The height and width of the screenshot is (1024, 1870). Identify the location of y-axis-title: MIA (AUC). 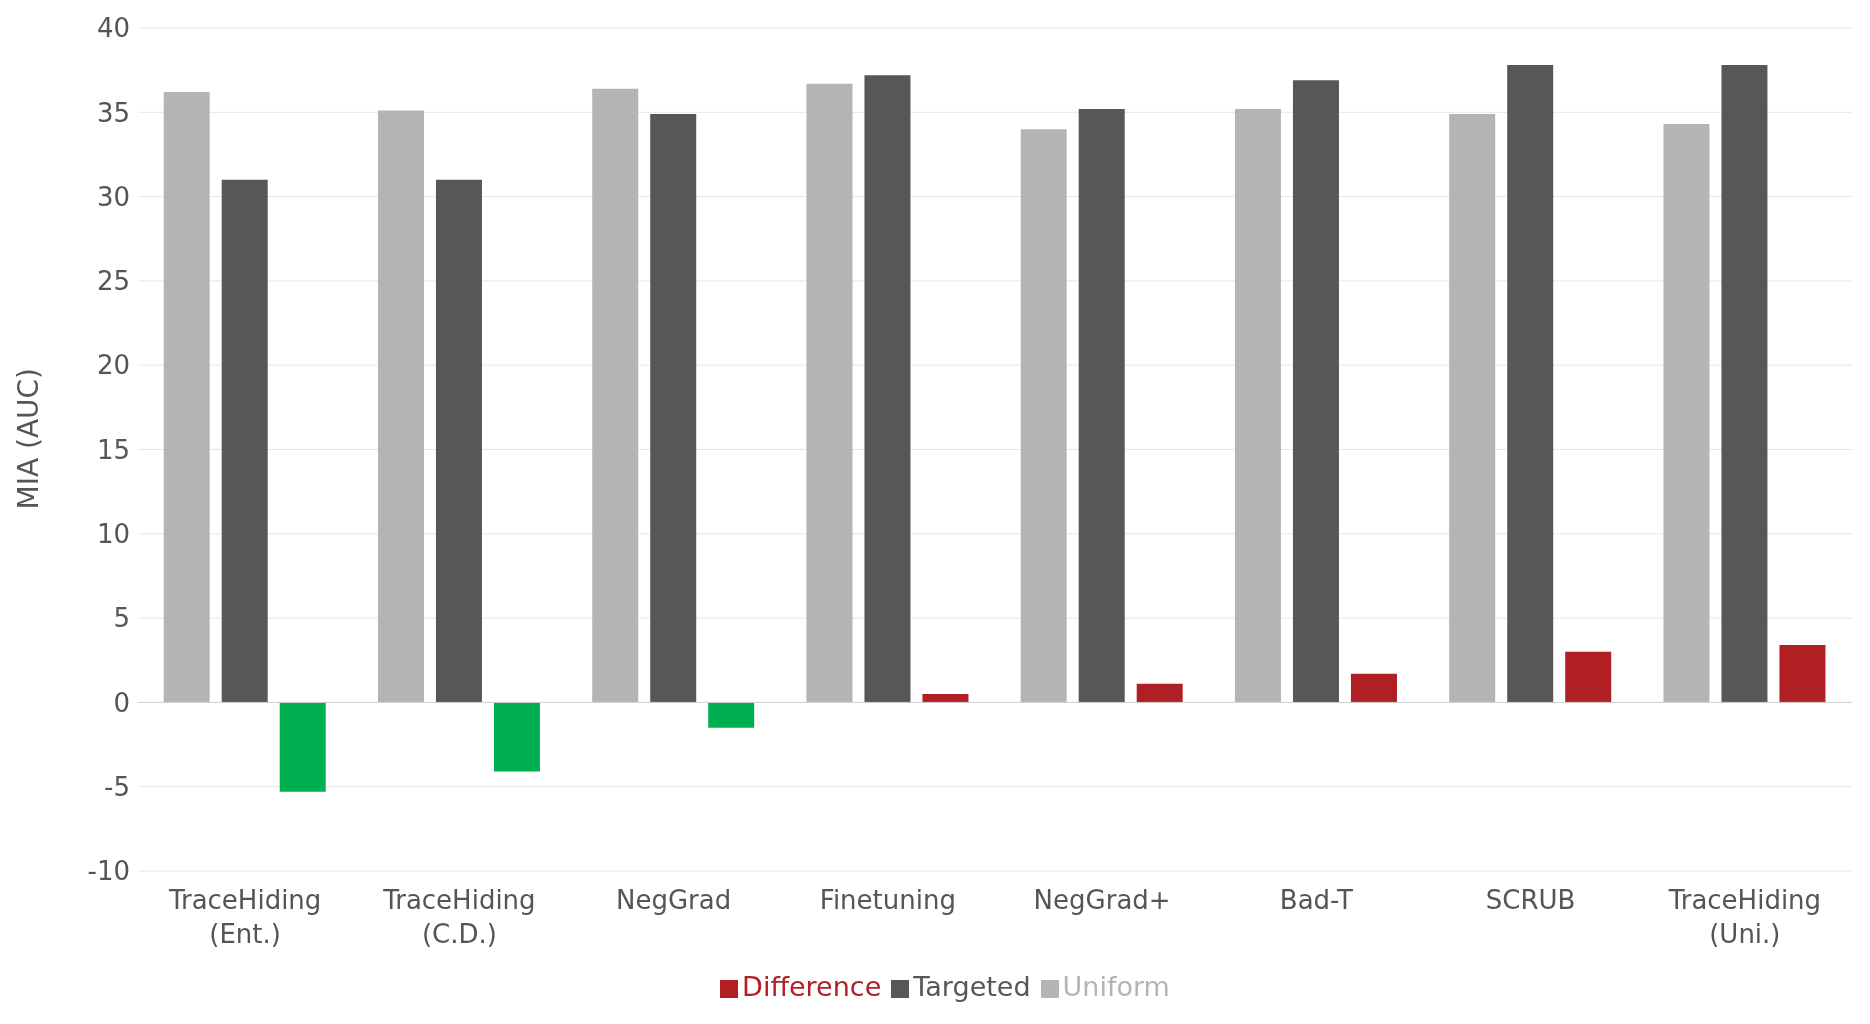
(28, 438).